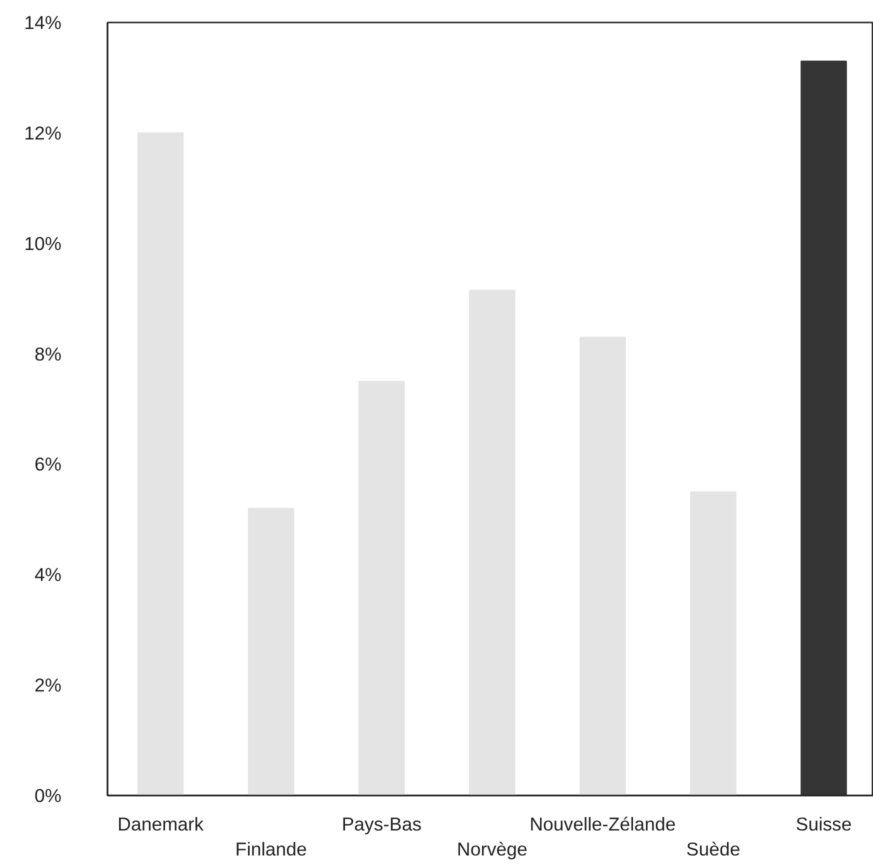 The width and height of the screenshot is (873, 865). What do you see at coordinates (48, 795) in the screenshot?
I see `y-tick-label: 0%` at bounding box center [48, 795].